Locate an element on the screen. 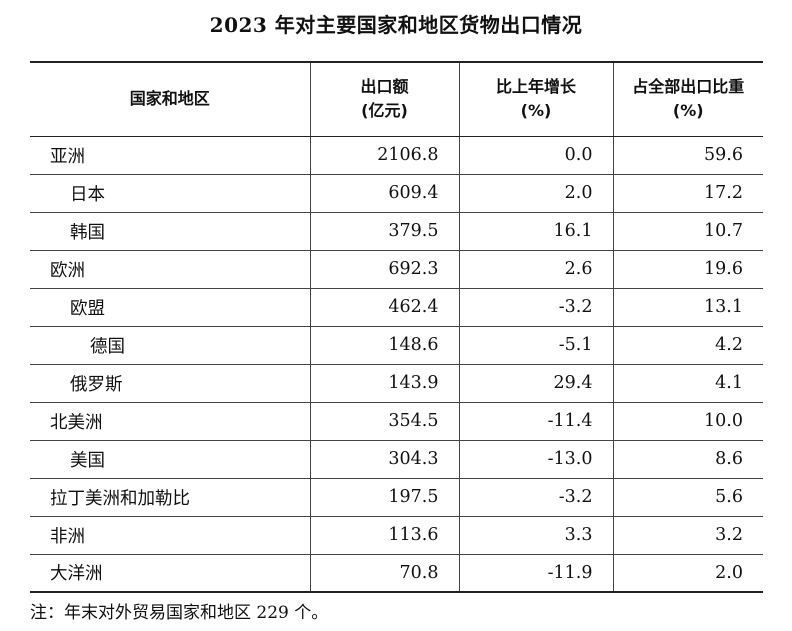 The height and width of the screenshot is (631, 792). table-row: 美国 304.3 -13.0 8.6 is located at coordinates (396, 459).